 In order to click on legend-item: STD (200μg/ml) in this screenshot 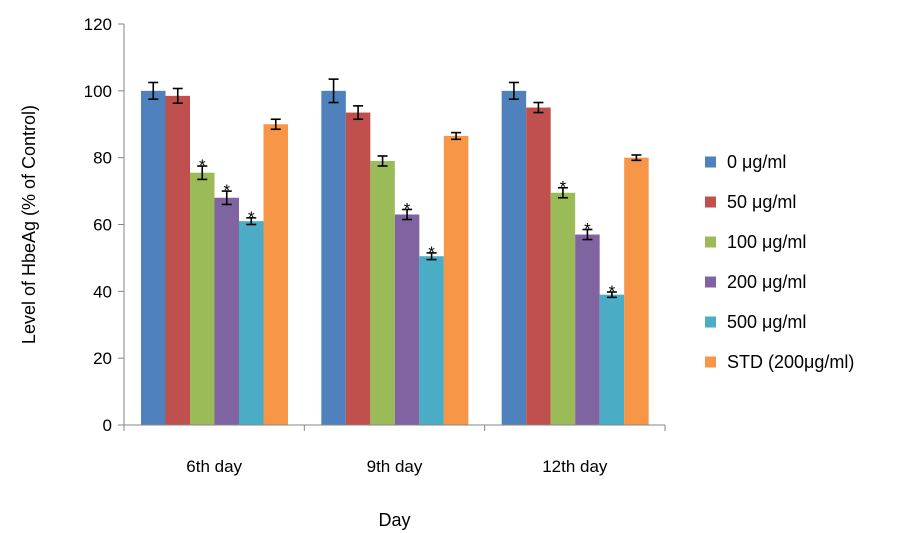, I will do `click(779, 362)`.